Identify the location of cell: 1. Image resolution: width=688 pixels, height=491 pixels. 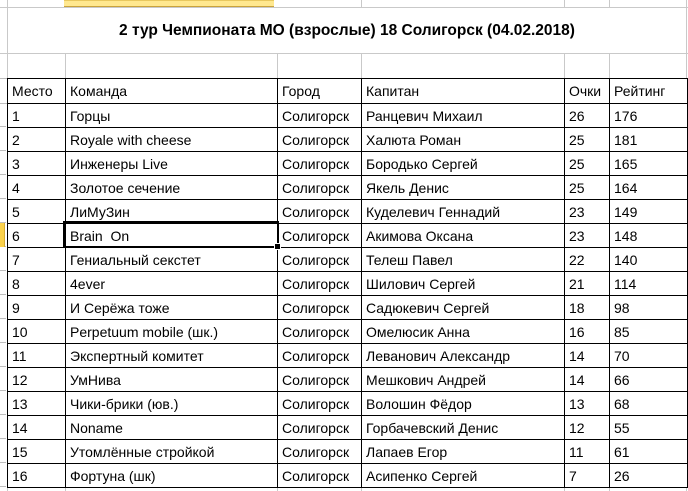
(36, 115).